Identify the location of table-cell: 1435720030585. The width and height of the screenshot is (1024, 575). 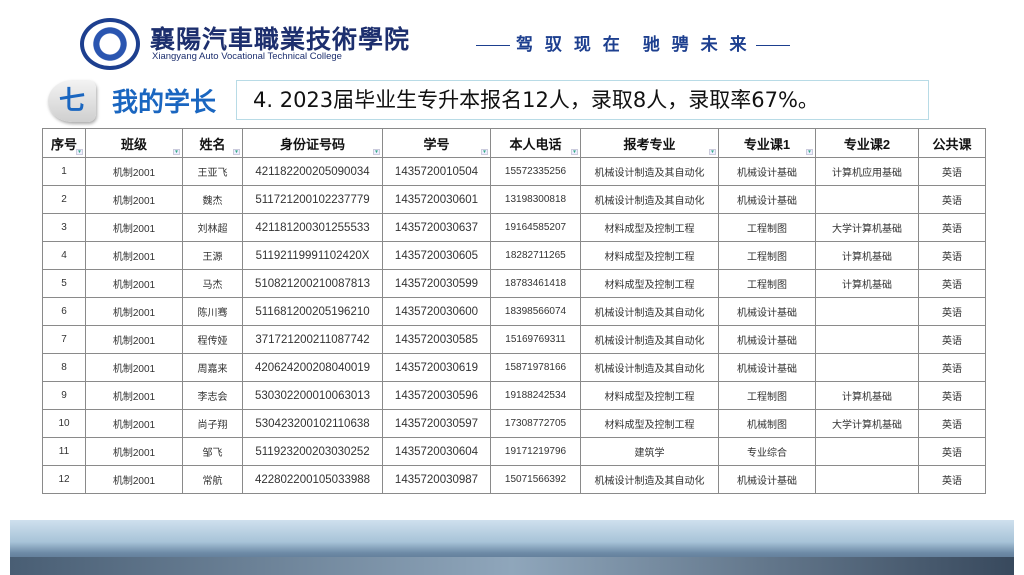
(436, 339).